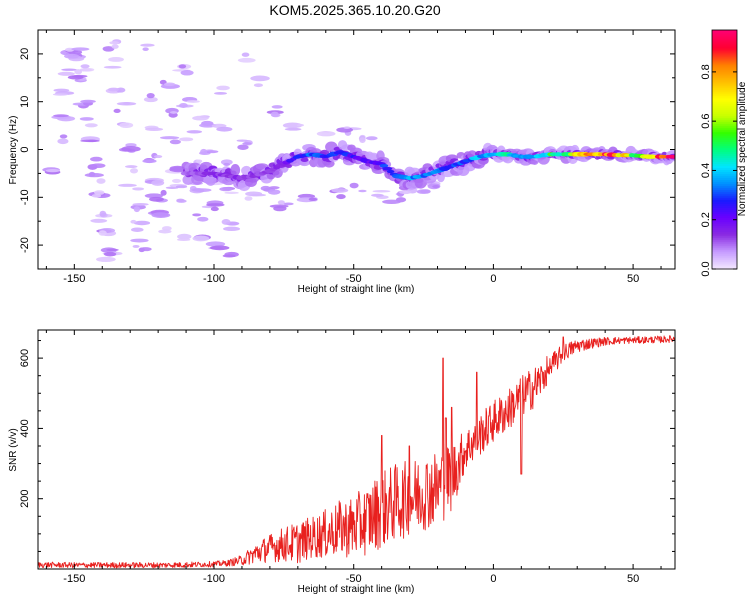 The image size is (750, 600). I want to click on snr-x-tick-label: -50, so click(354, 579).